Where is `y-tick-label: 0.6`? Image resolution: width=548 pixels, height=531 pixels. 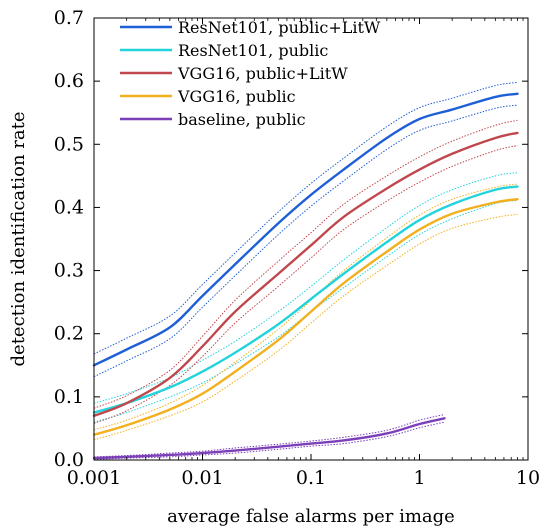 y-tick-label: 0.6 is located at coordinates (69, 81).